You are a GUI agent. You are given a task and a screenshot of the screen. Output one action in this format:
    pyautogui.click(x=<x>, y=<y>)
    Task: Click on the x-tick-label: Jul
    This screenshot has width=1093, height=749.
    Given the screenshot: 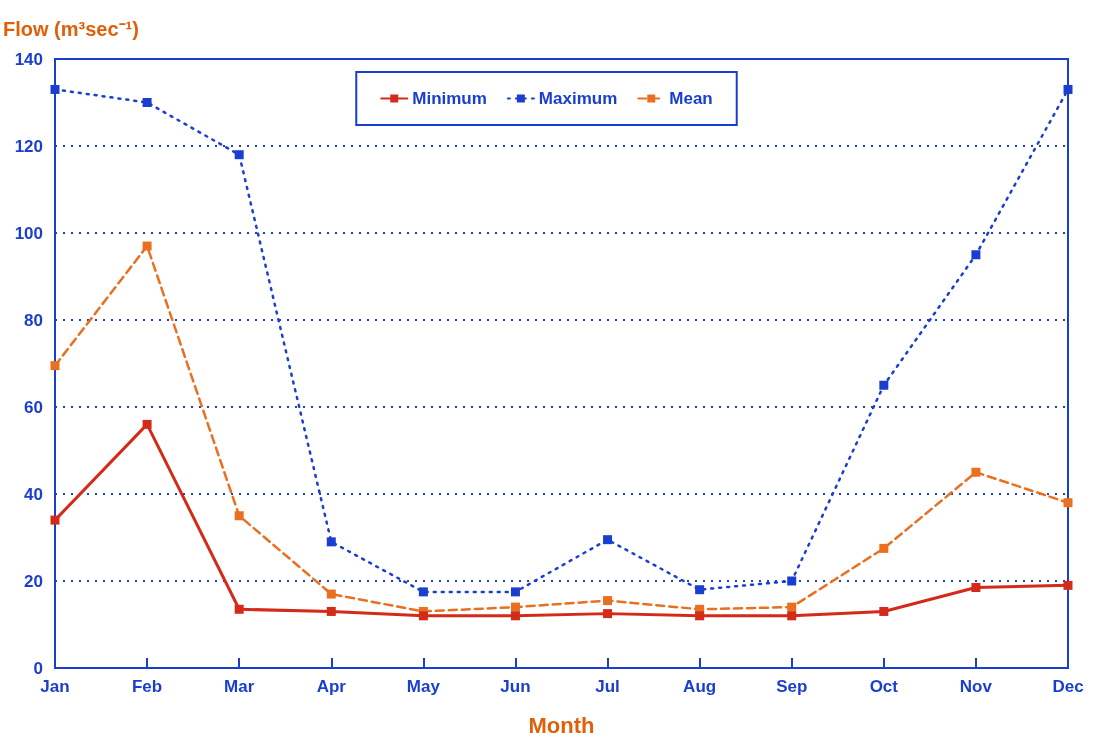 What is the action you would take?
    pyautogui.click(x=607, y=686)
    